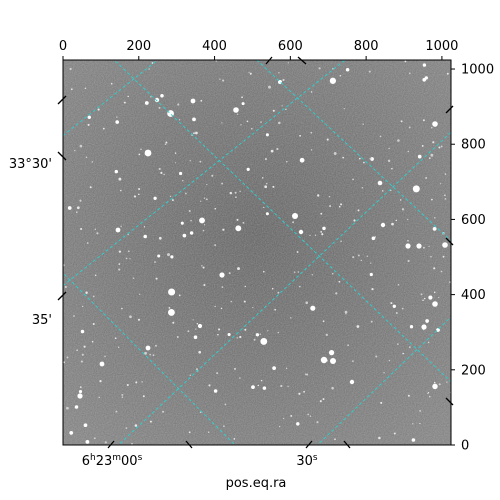  What do you see at coordinates (256, 483) in the screenshot?
I see `x-axis-label: pos.eq.ra` at bounding box center [256, 483].